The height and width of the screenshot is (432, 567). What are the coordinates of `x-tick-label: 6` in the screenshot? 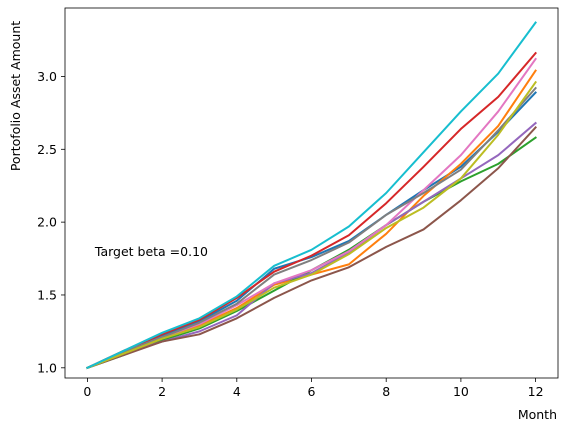 It's located at (312, 391).